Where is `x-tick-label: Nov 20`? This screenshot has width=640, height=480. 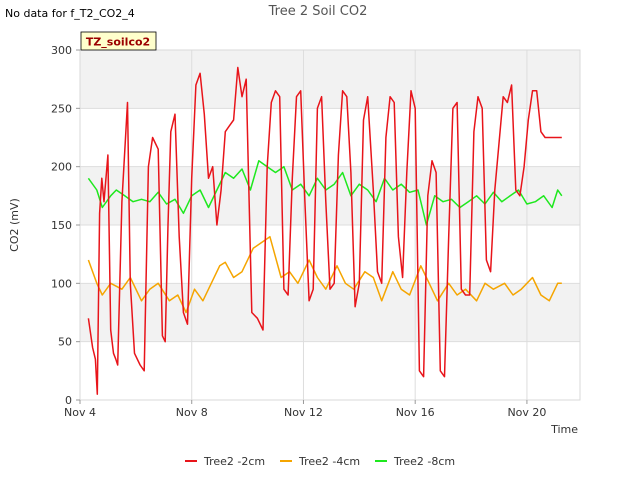 x-tick-label: Nov 20 is located at coordinates (526, 412).